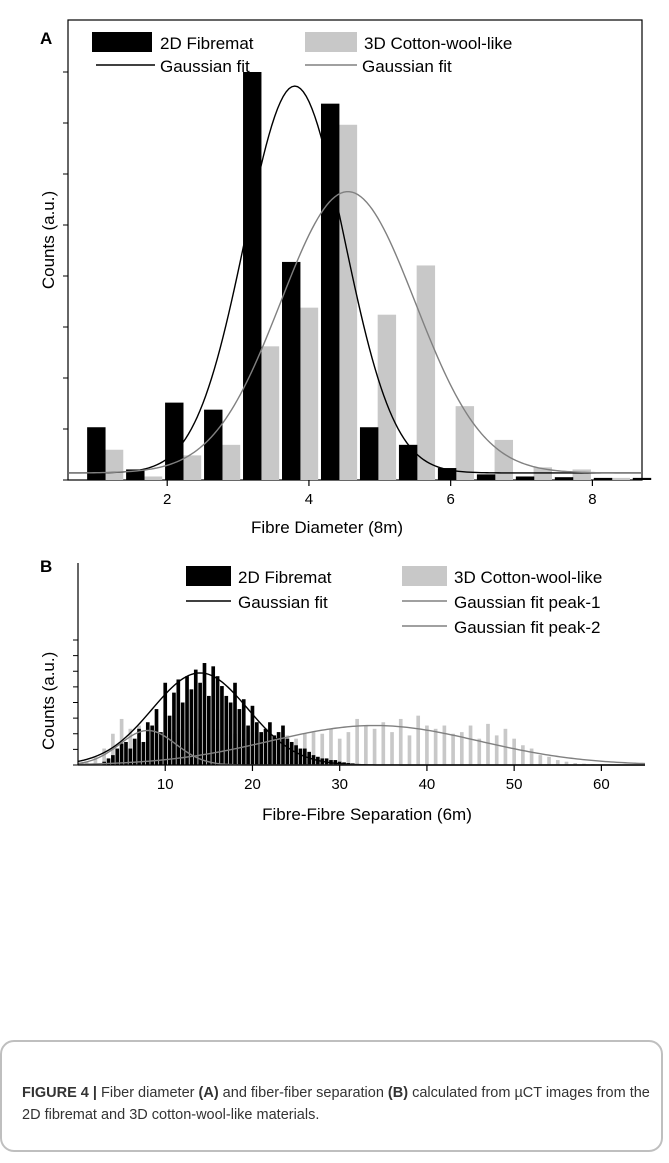  What do you see at coordinates (527, 627) in the screenshot?
I see `legend-label-peak-2: Gaussian fit peak-2` at bounding box center [527, 627].